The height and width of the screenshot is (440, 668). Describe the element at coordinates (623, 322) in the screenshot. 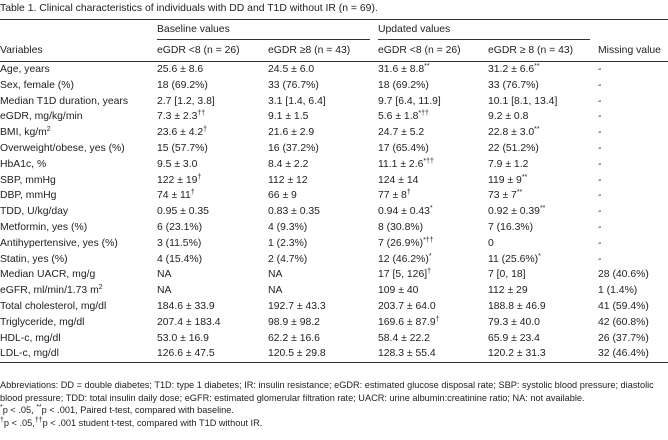

I see `cell: 42 (60.8%)` at that location.